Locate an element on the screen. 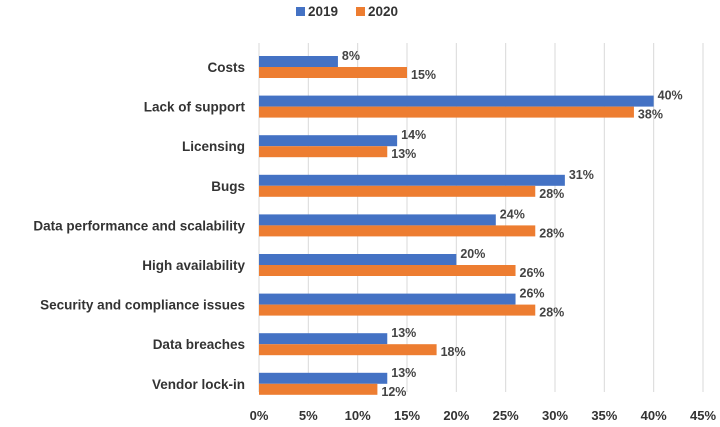  data-label-2019: 40% is located at coordinates (670, 96).